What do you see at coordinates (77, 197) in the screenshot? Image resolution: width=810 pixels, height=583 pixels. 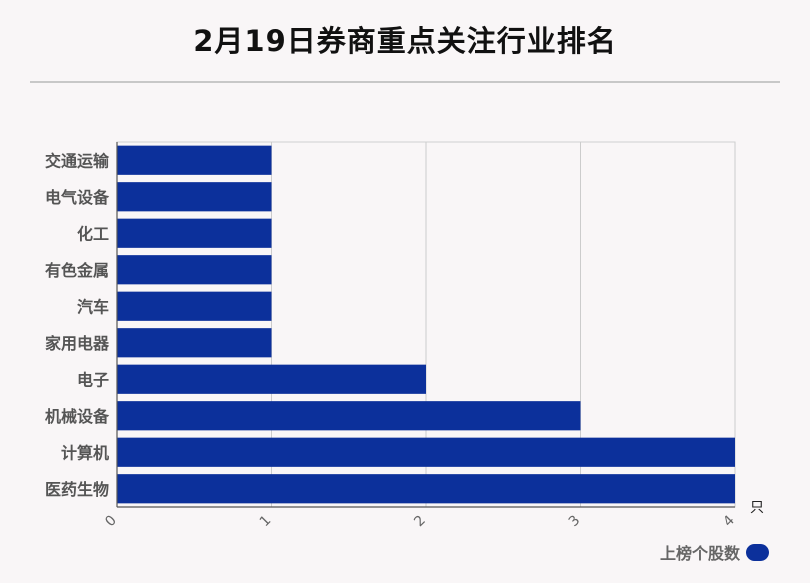 I see `category-label: 电气设备` at bounding box center [77, 197].